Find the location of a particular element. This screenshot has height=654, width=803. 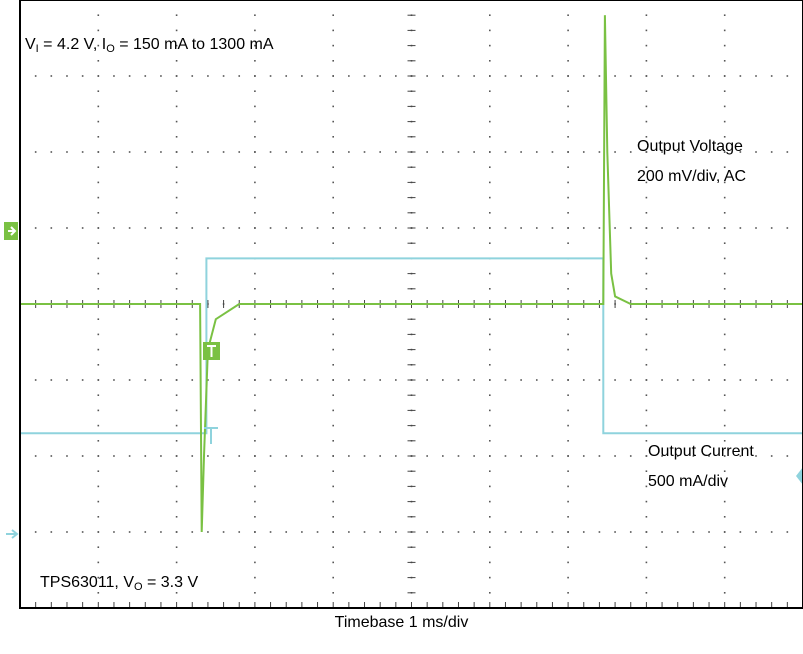

current-trigger-marker is located at coordinates (211, 435).